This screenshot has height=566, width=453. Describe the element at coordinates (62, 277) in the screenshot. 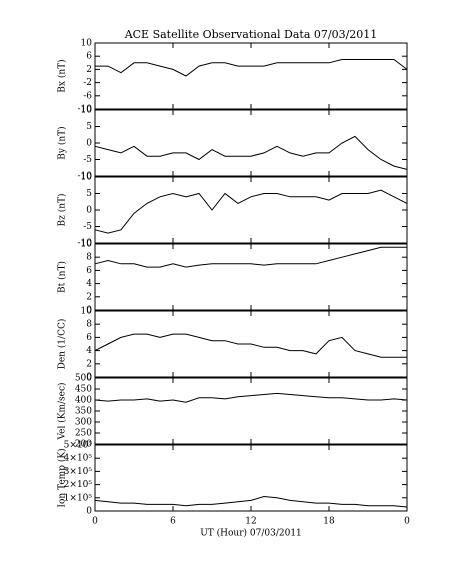

I see `y-axis-label: Bt (nT)` at that location.